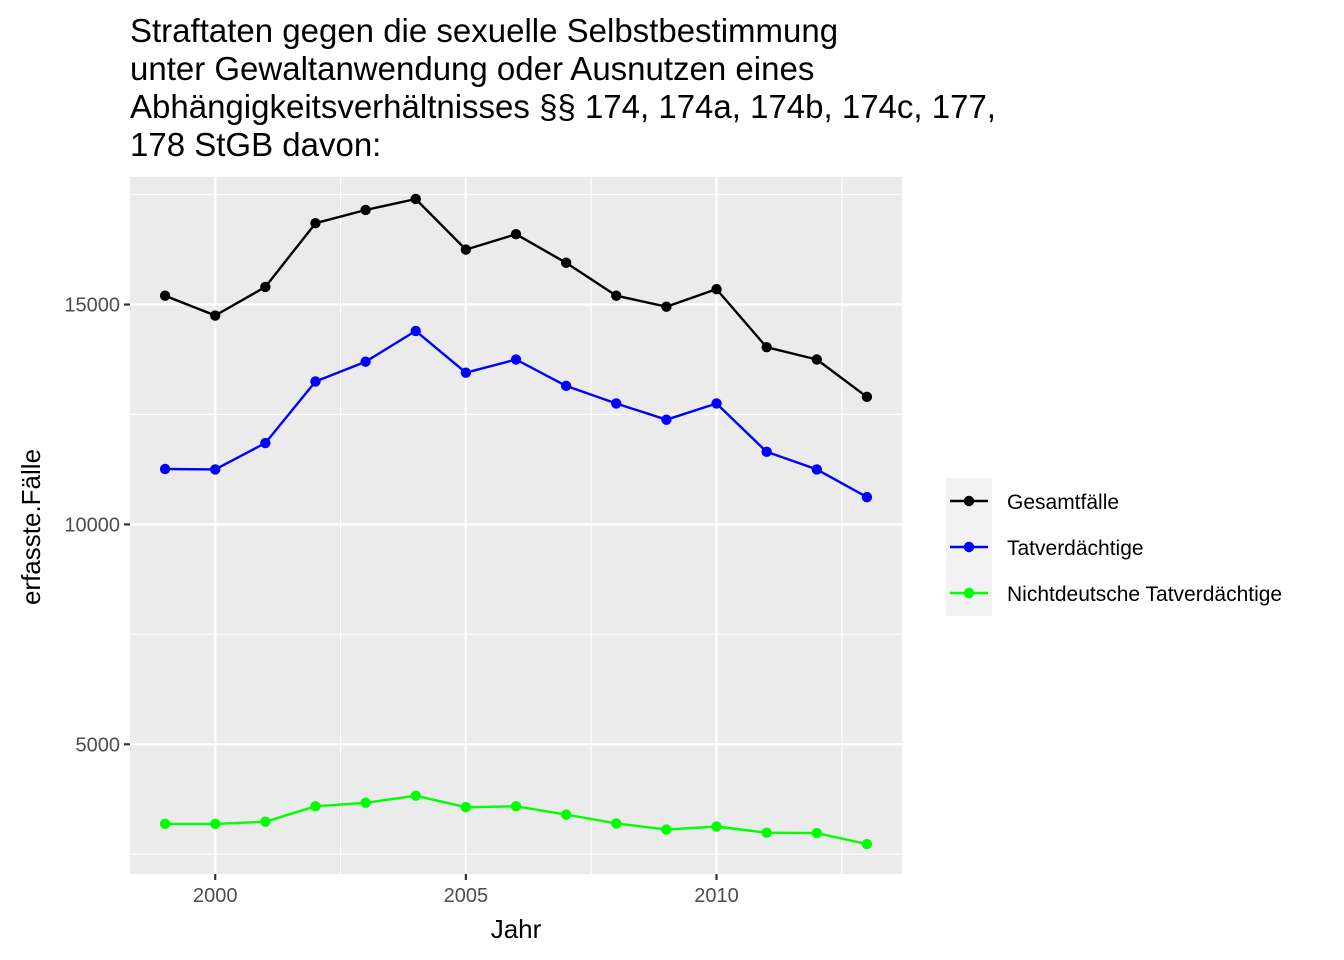  I want to click on legend-label: Nichtdeutsche Tatverdächtige, so click(1144, 594).